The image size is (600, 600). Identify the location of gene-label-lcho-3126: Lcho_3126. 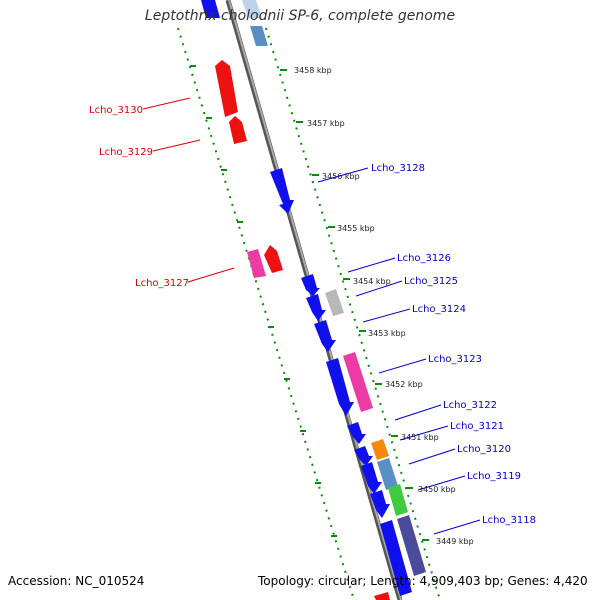
(424, 258).